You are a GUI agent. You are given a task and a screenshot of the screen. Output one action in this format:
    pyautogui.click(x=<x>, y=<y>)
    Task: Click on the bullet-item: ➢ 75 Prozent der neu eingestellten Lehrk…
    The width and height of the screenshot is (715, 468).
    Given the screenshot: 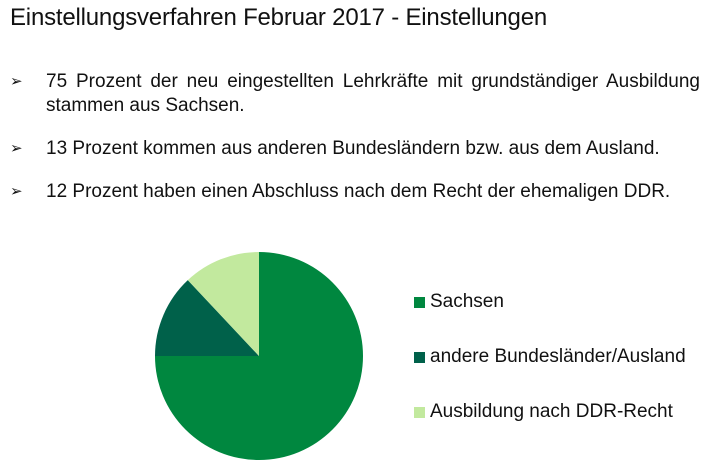 What is the action you would take?
    pyautogui.click(x=355, y=94)
    